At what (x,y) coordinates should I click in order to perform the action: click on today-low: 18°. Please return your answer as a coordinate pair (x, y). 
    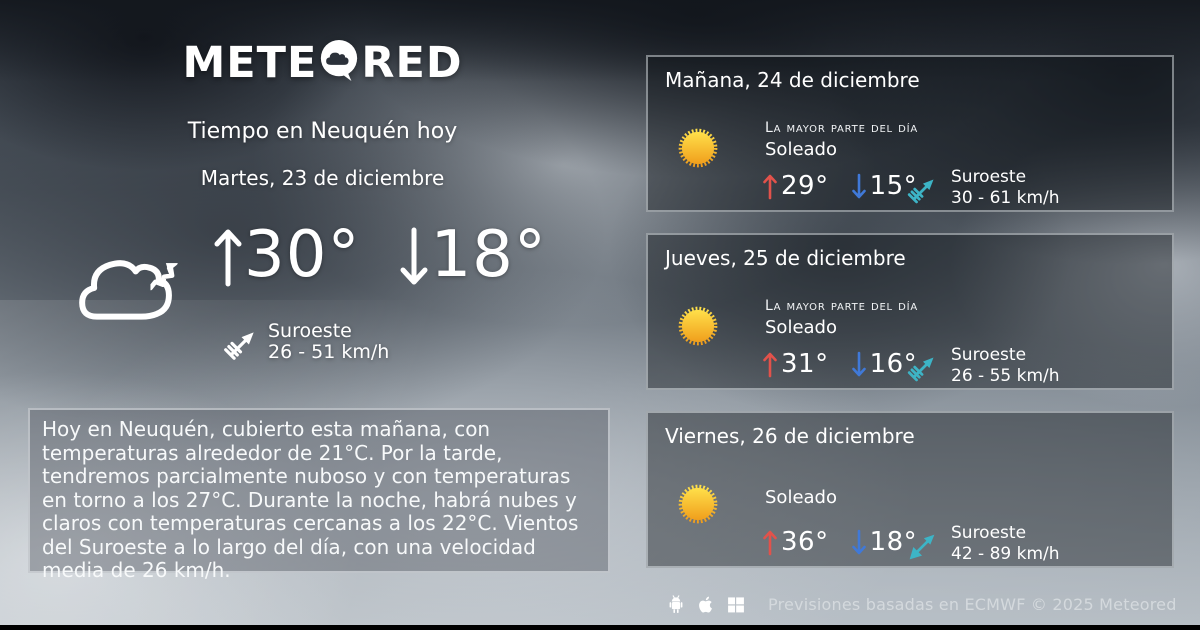
    Looking at the image, I should click on (472, 255).